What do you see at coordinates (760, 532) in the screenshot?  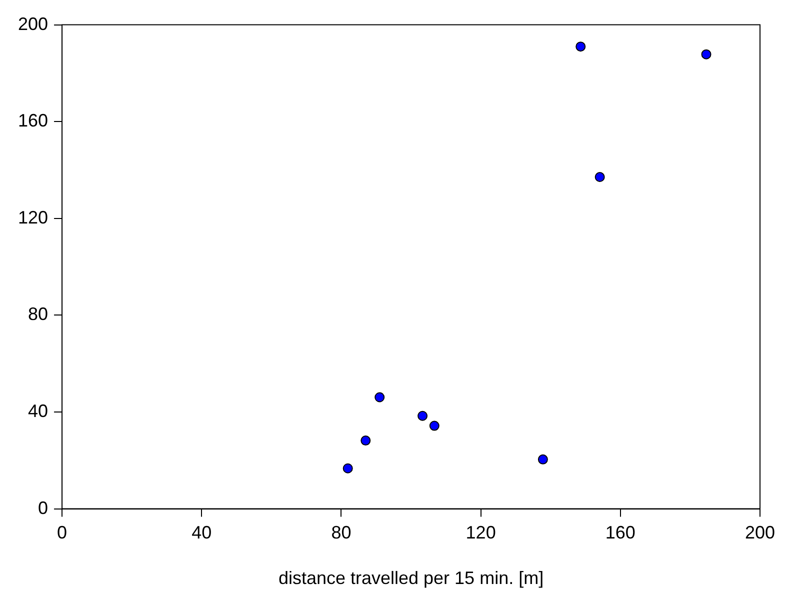 I see `x-tick-label: 200` at bounding box center [760, 532].